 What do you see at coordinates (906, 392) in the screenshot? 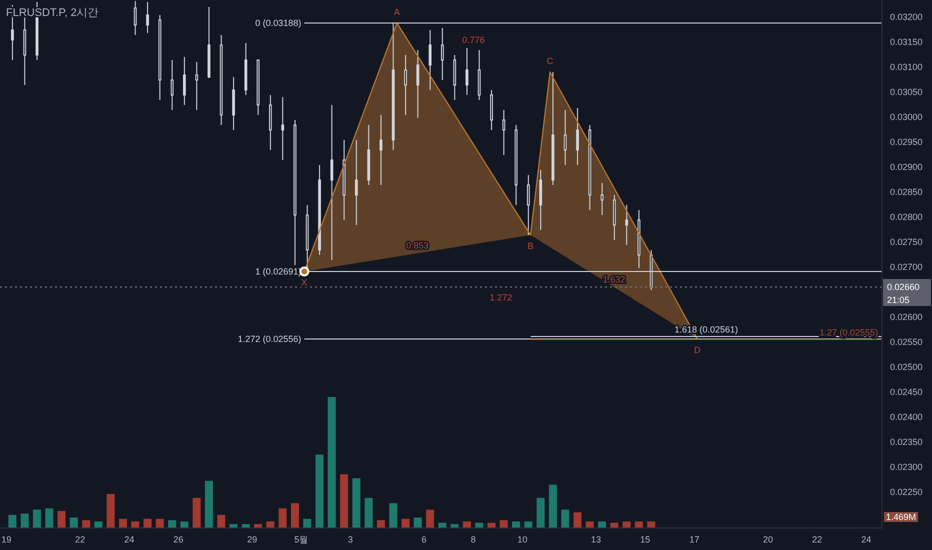
I see `y-tick-label: 0.02450` at bounding box center [906, 392].